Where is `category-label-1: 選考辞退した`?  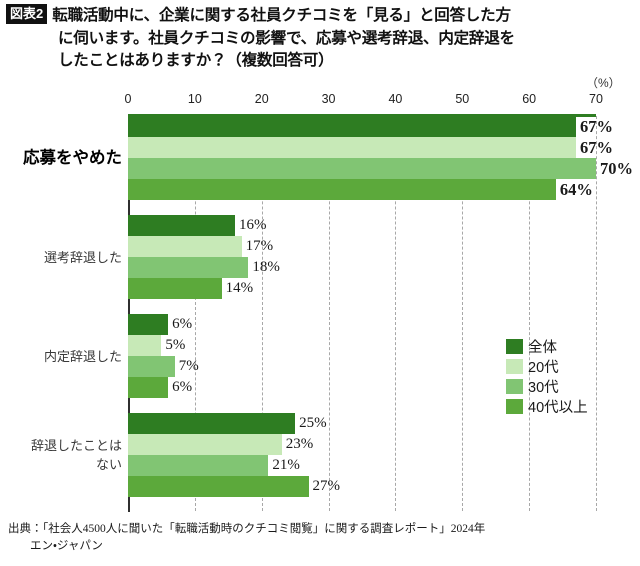 category-label-1: 選考辞退した is located at coordinates (82, 257).